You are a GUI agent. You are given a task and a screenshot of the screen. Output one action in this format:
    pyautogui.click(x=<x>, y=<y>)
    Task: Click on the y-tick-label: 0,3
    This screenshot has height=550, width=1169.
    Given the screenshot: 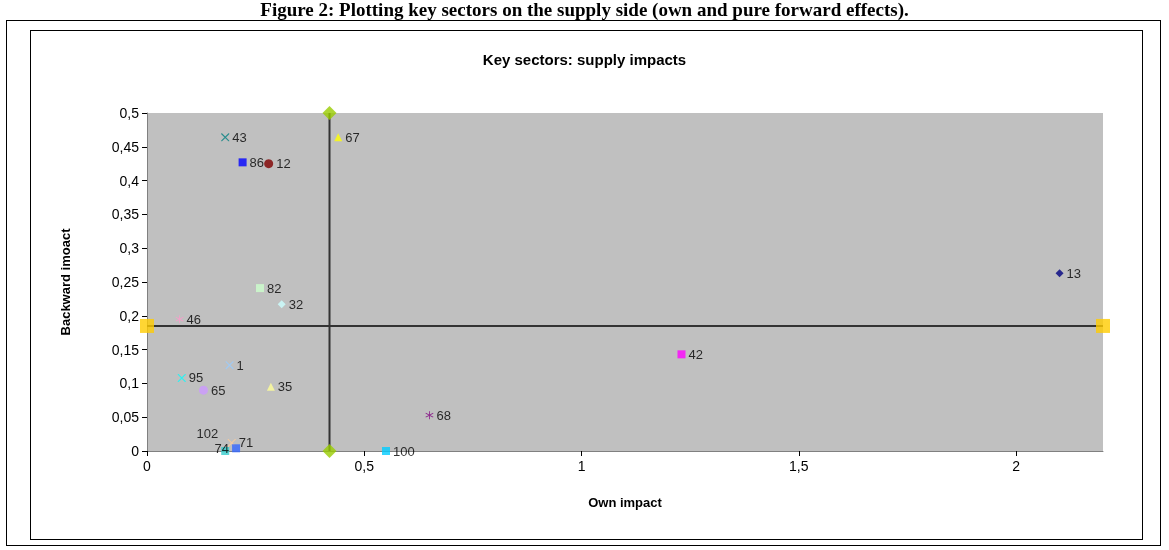 What is the action you would take?
    pyautogui.click(x=129, y=248)
    